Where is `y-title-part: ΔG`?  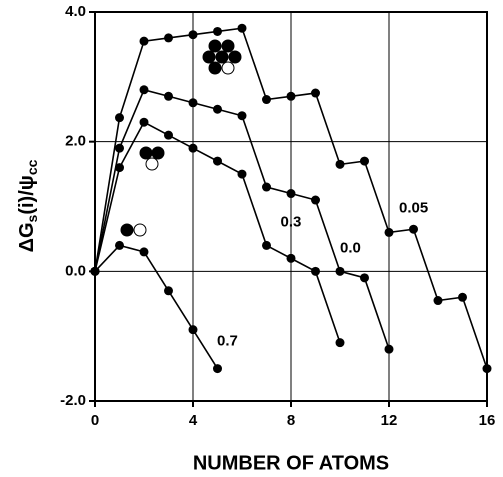
y-title-part: ΔG is located at coordinates (27, 237).